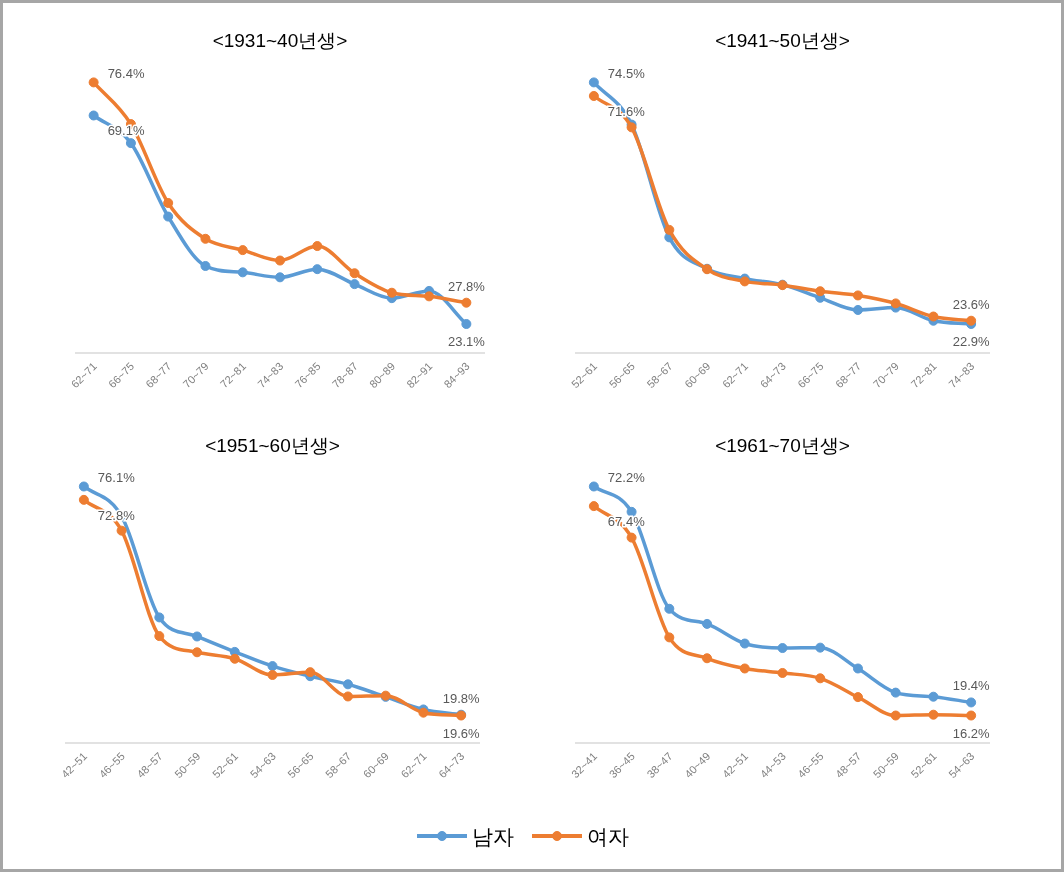 Image resolution: width=1064 pixels, height=872 pixels. Describe the element at coordinates (608, 836) in the screenshot. I see `legend-label: 여자` at that location.